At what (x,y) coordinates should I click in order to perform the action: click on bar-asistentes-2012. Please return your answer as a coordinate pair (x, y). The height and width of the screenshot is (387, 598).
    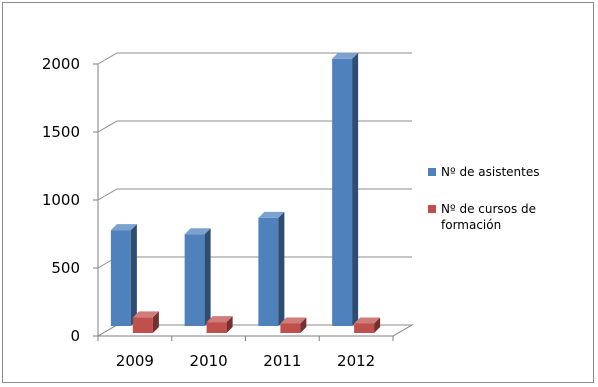
    Looking at the image, I should click on (345, 189).